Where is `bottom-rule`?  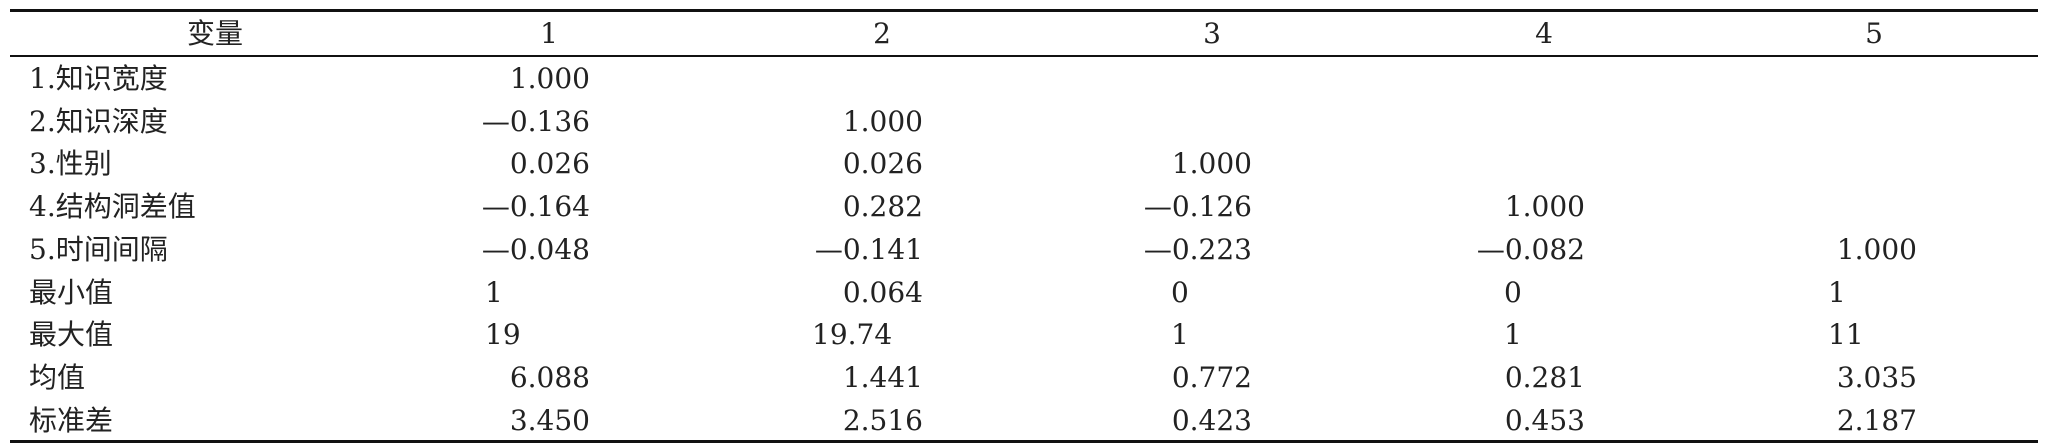 bottom-rule is located at coordinates (1024, 441).